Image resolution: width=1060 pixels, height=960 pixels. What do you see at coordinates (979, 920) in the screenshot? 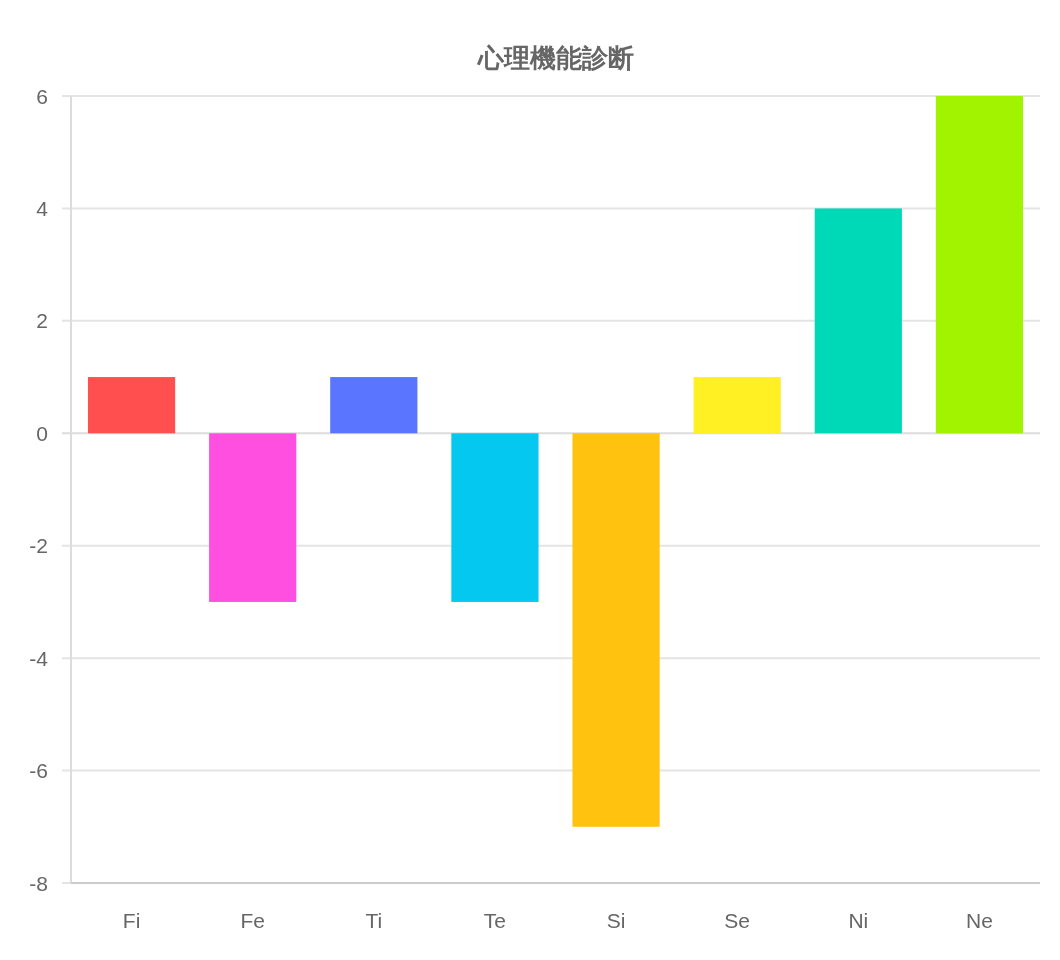
I see `x-tick-label: Ne` at bounding box center [979, 920].